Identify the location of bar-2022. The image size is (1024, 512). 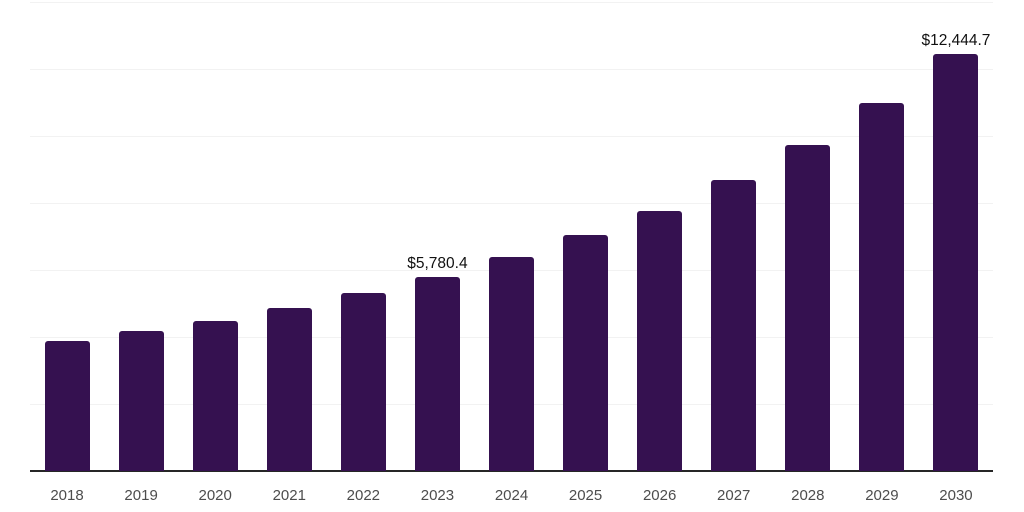
(363, 382).